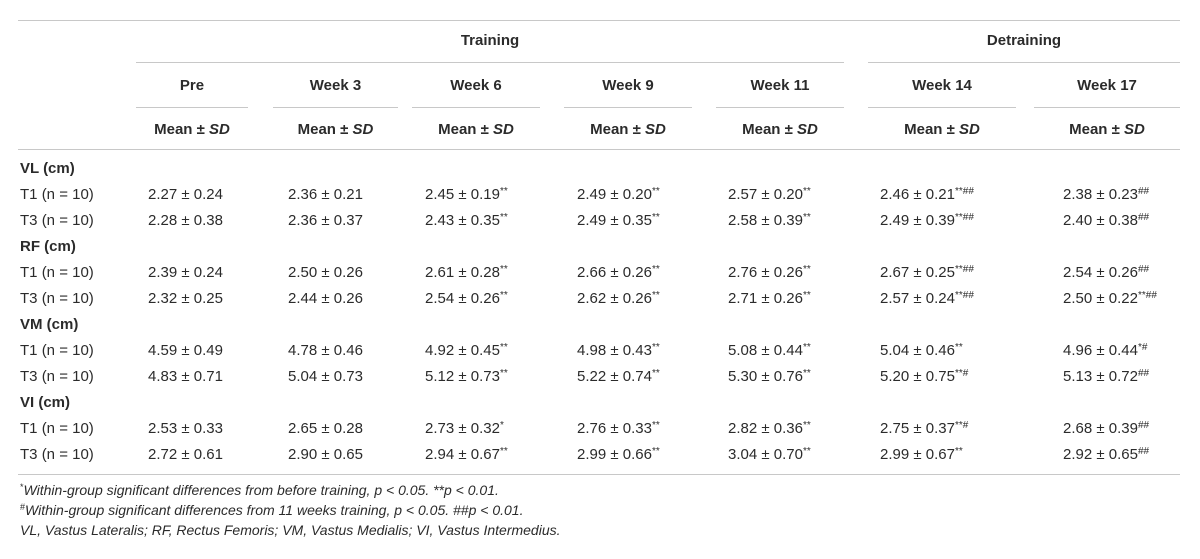 The height and width of the screenshot is (559, 1200). Describe the element at coordinates (185, 194) in the screenshot. I see `table-cell: 2.27 ± 0.24` at that location.